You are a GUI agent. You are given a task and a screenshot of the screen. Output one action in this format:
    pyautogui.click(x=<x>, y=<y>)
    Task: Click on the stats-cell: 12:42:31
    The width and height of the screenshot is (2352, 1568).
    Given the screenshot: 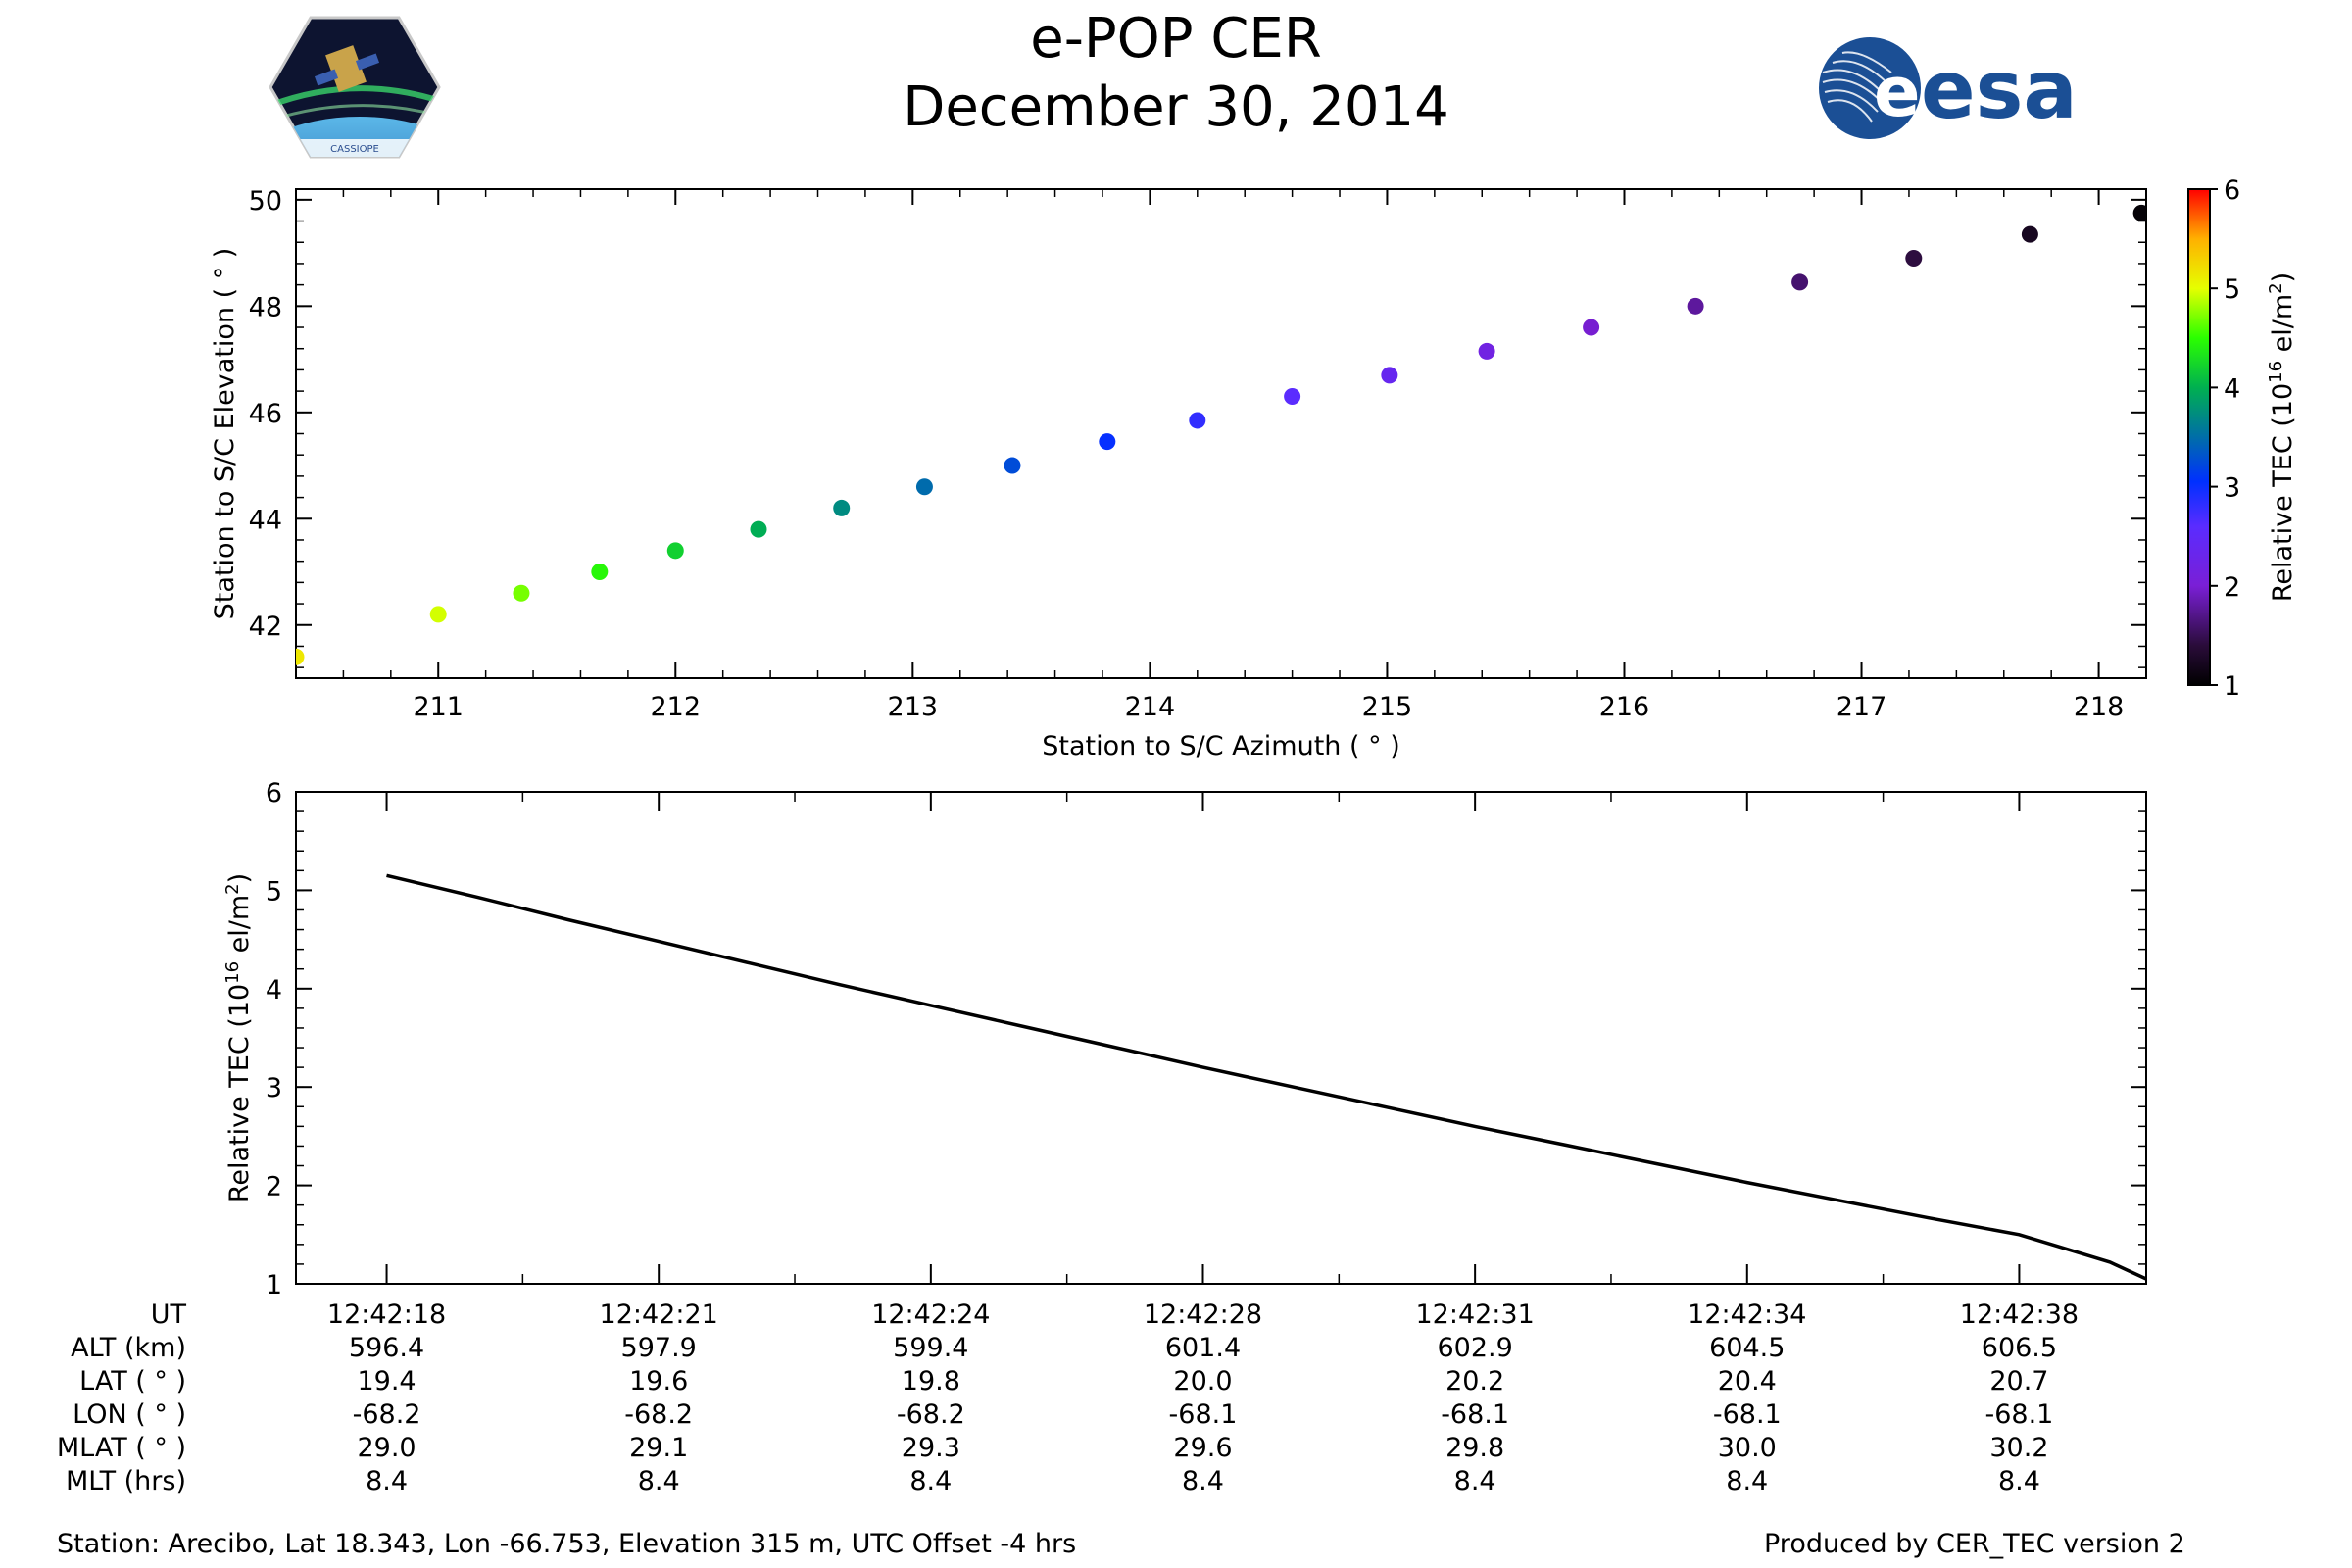 What is the action you would take?
    pyautogui.click(x=1475, y=1314)
    